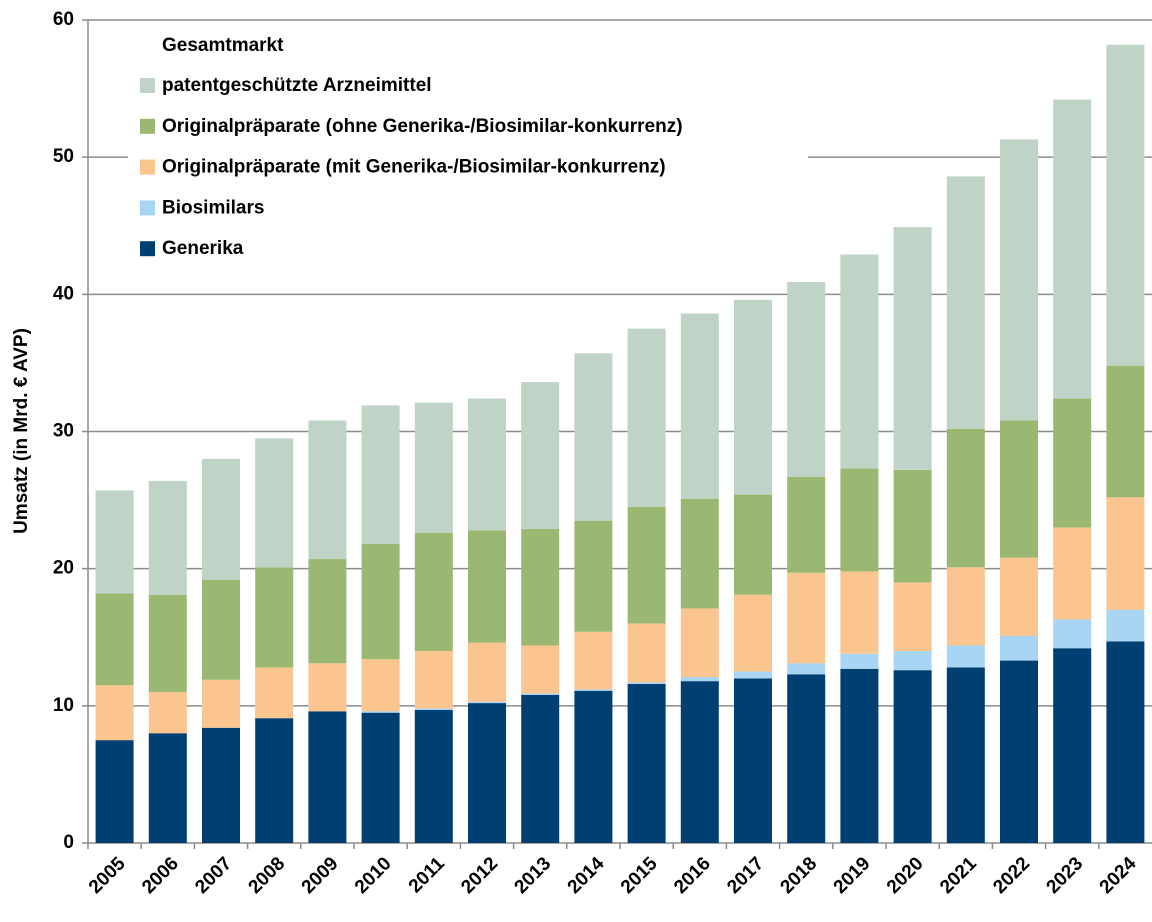 Image resolution: width=1152 pixels, height=922 pixels. What do you see at coordinates (63, 293) in the screenshot?
I see `y-tick-label: 40` at bounding box center [63, 293].